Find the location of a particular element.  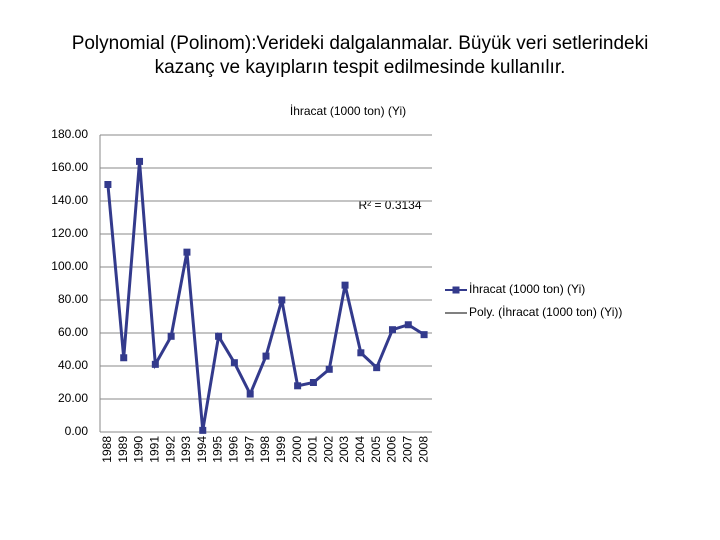

legend-marker is located at coordinates (456, 290).